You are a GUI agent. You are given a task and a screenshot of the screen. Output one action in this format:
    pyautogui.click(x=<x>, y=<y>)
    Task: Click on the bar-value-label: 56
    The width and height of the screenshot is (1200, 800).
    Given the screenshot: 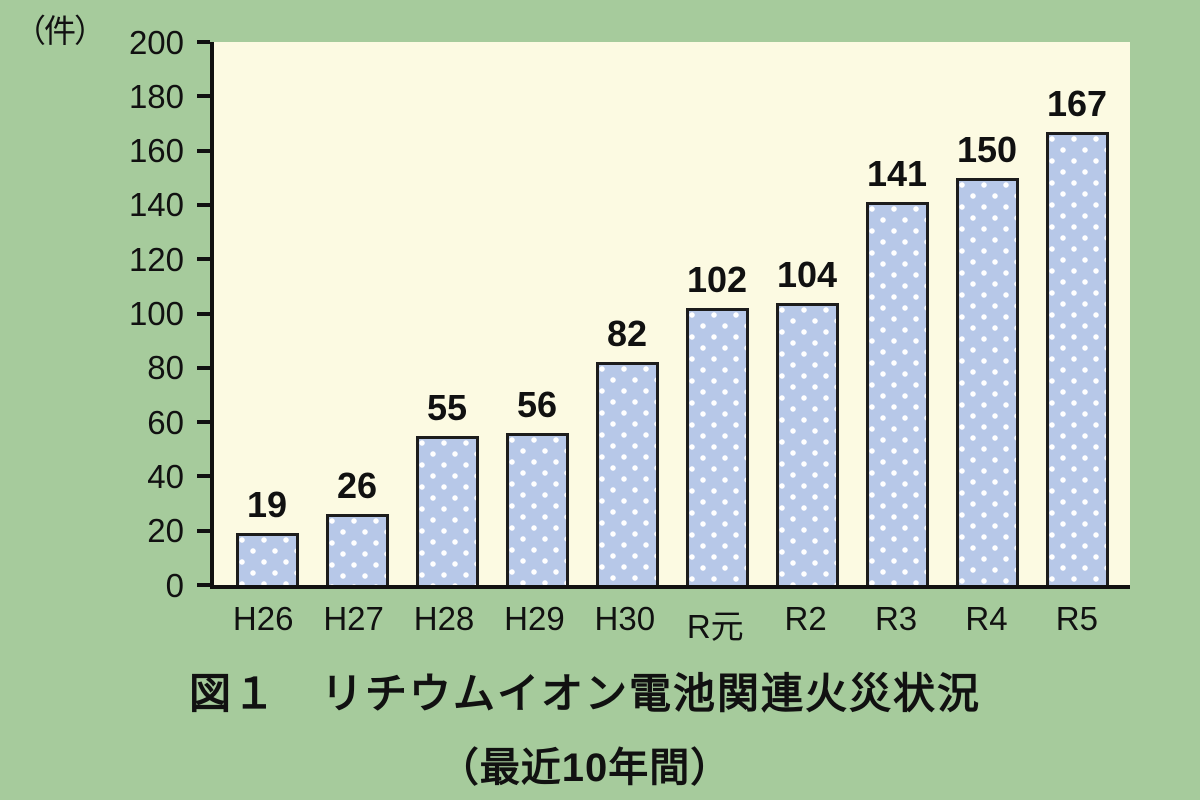 What is the action you would take?
    pyautogui.click(x=537, y=404)
    